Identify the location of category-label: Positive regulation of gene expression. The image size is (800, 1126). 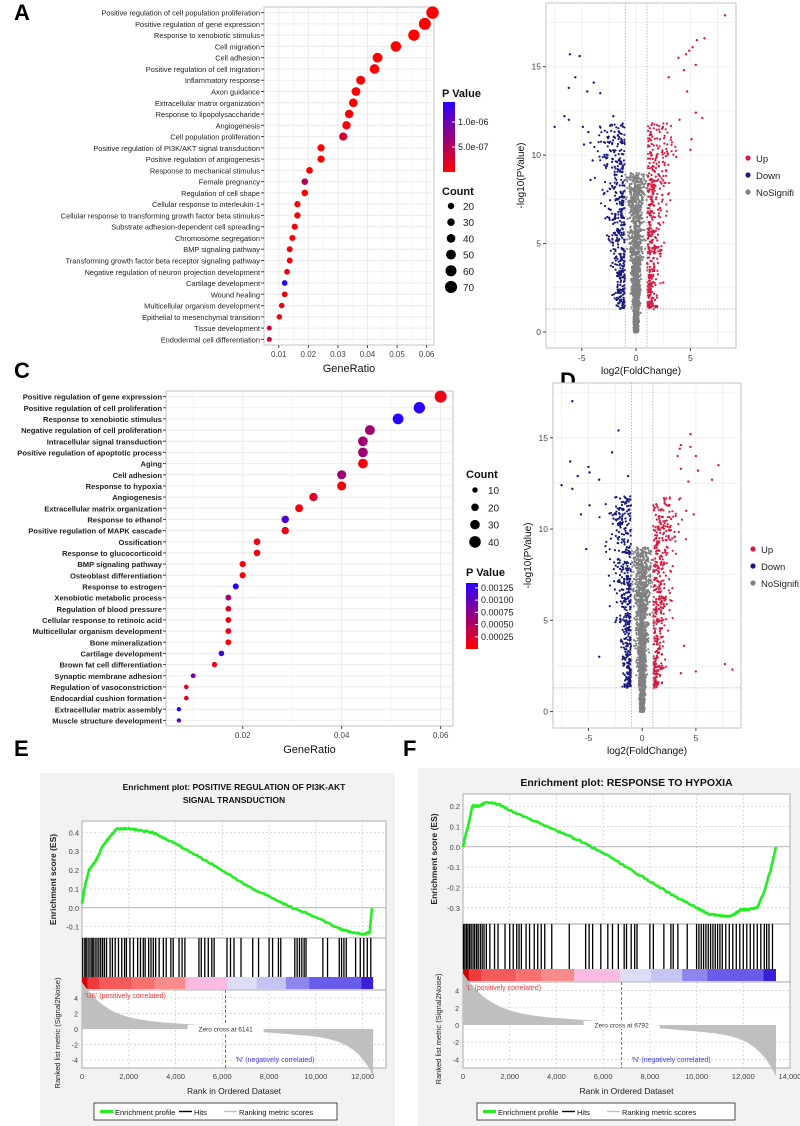
(93, 397).